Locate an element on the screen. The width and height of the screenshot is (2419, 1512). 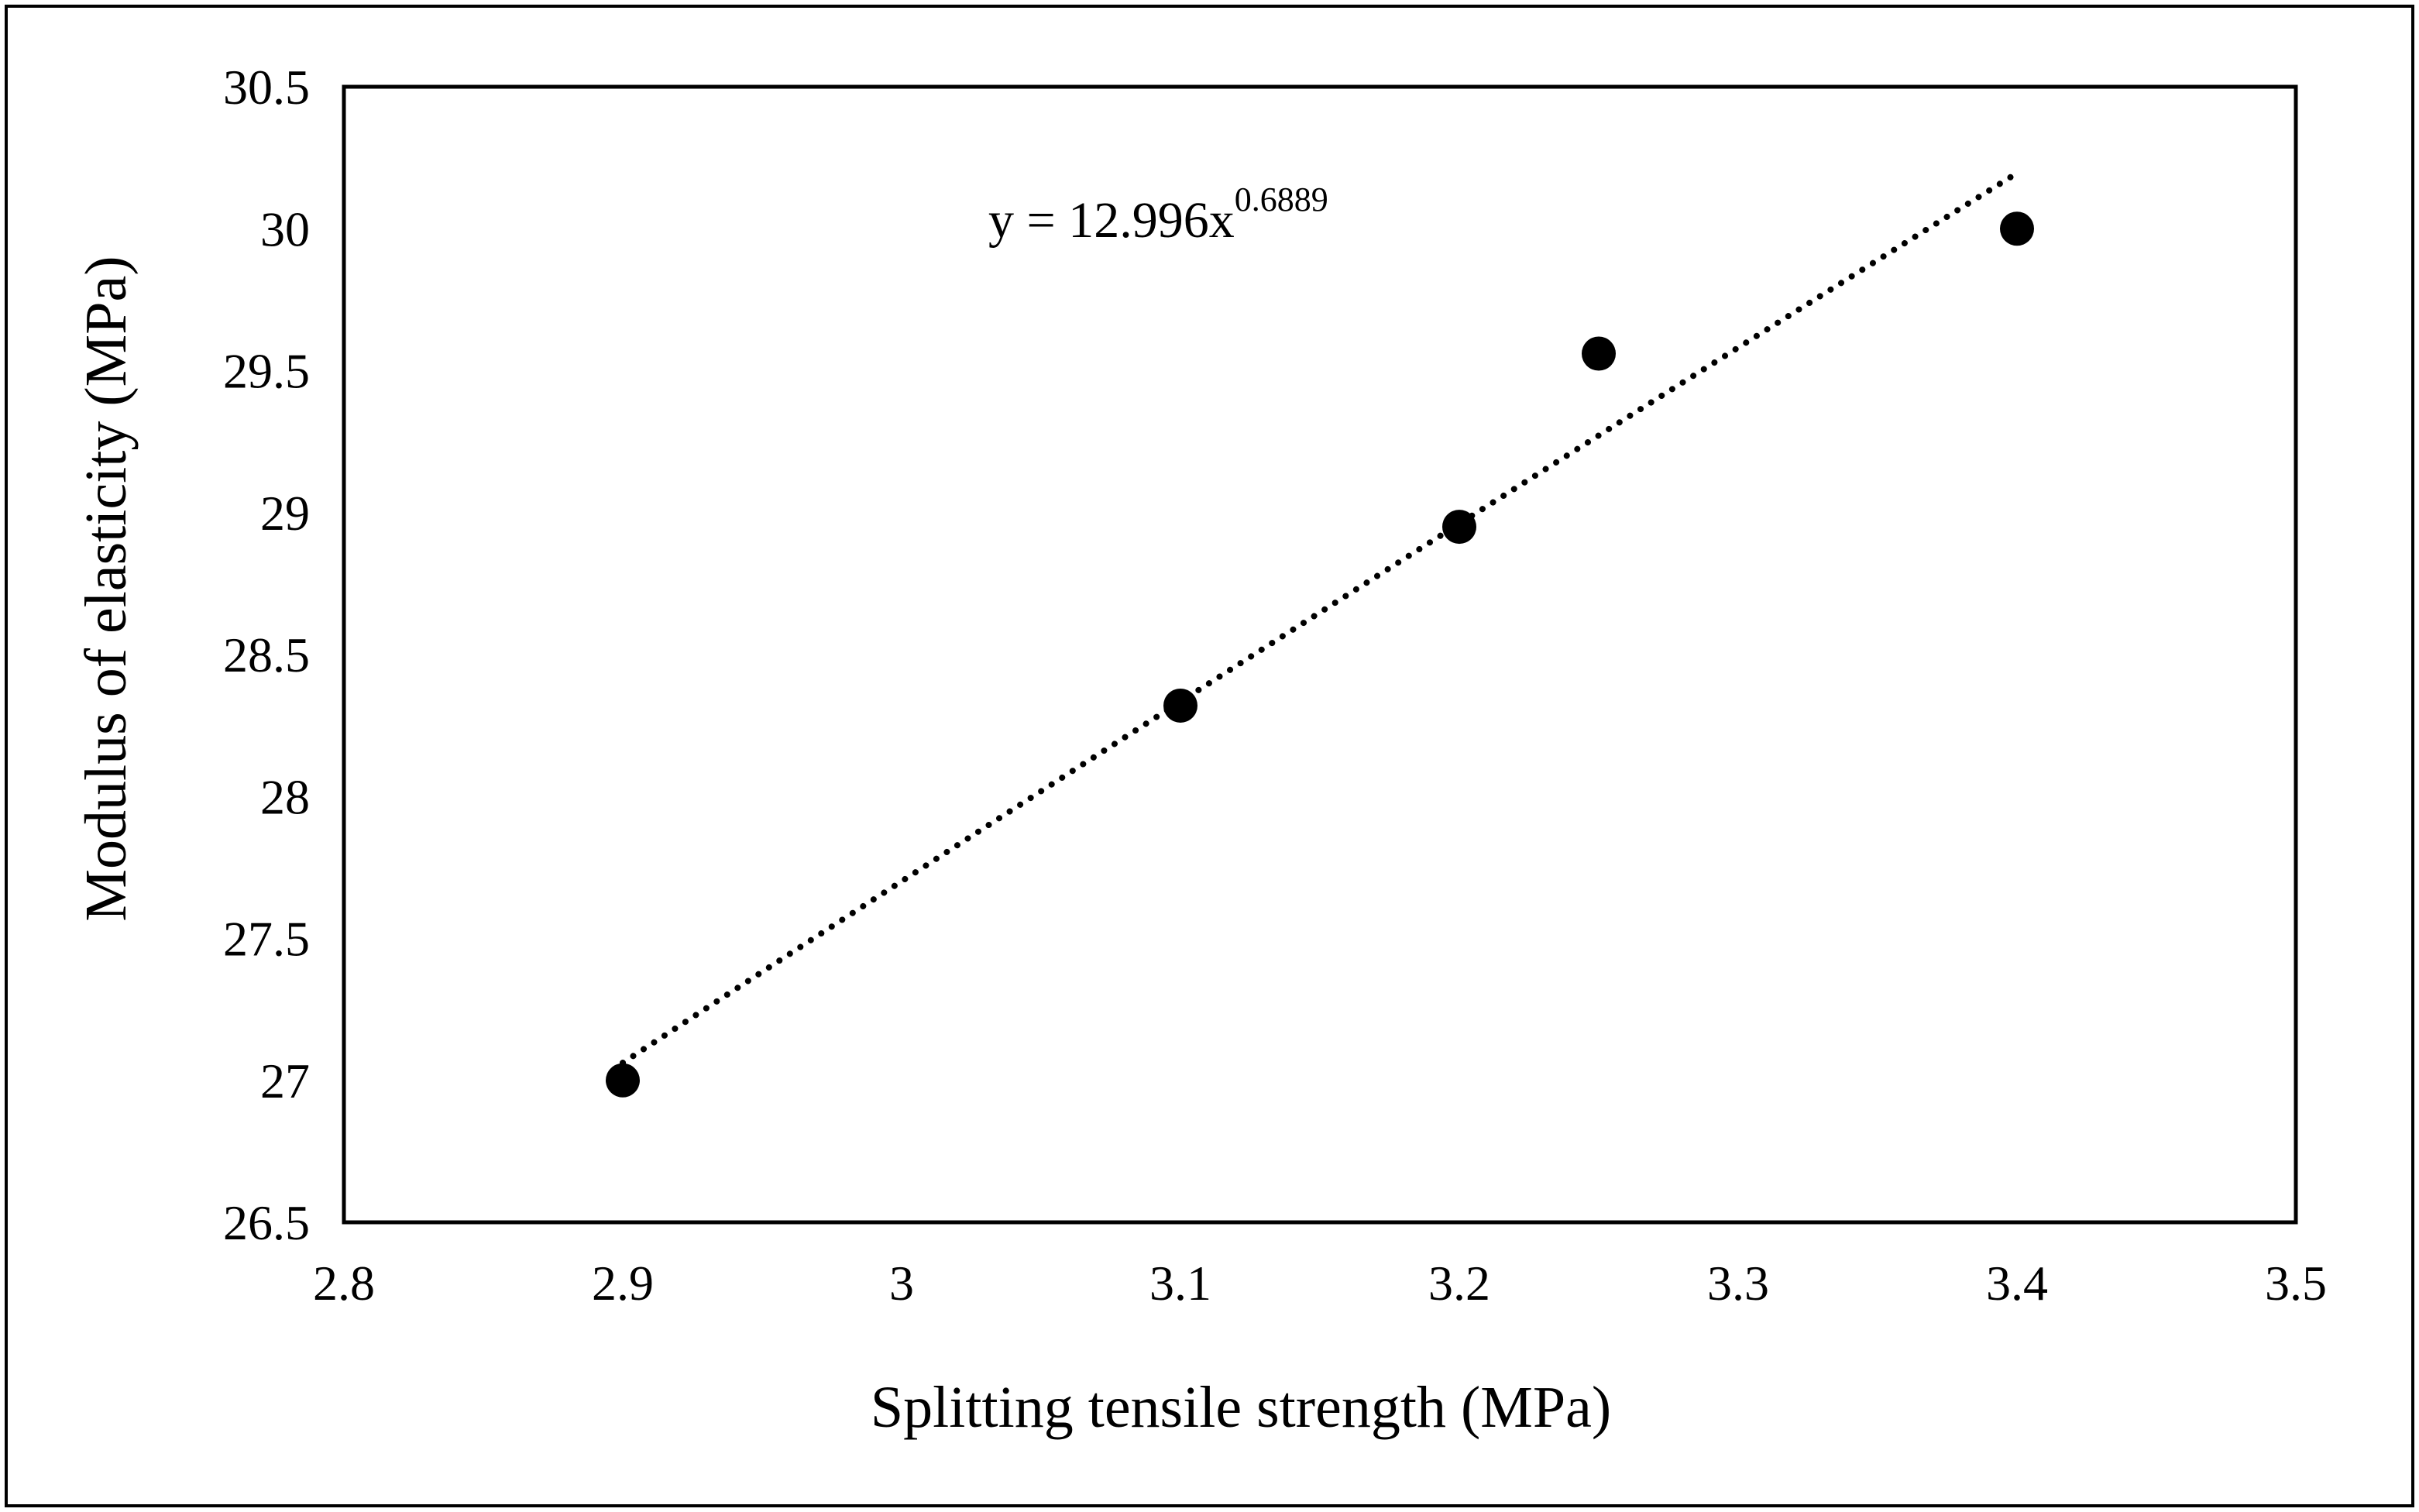
x-tick-label: 3.3 is located at coordinates (1738, 1283).